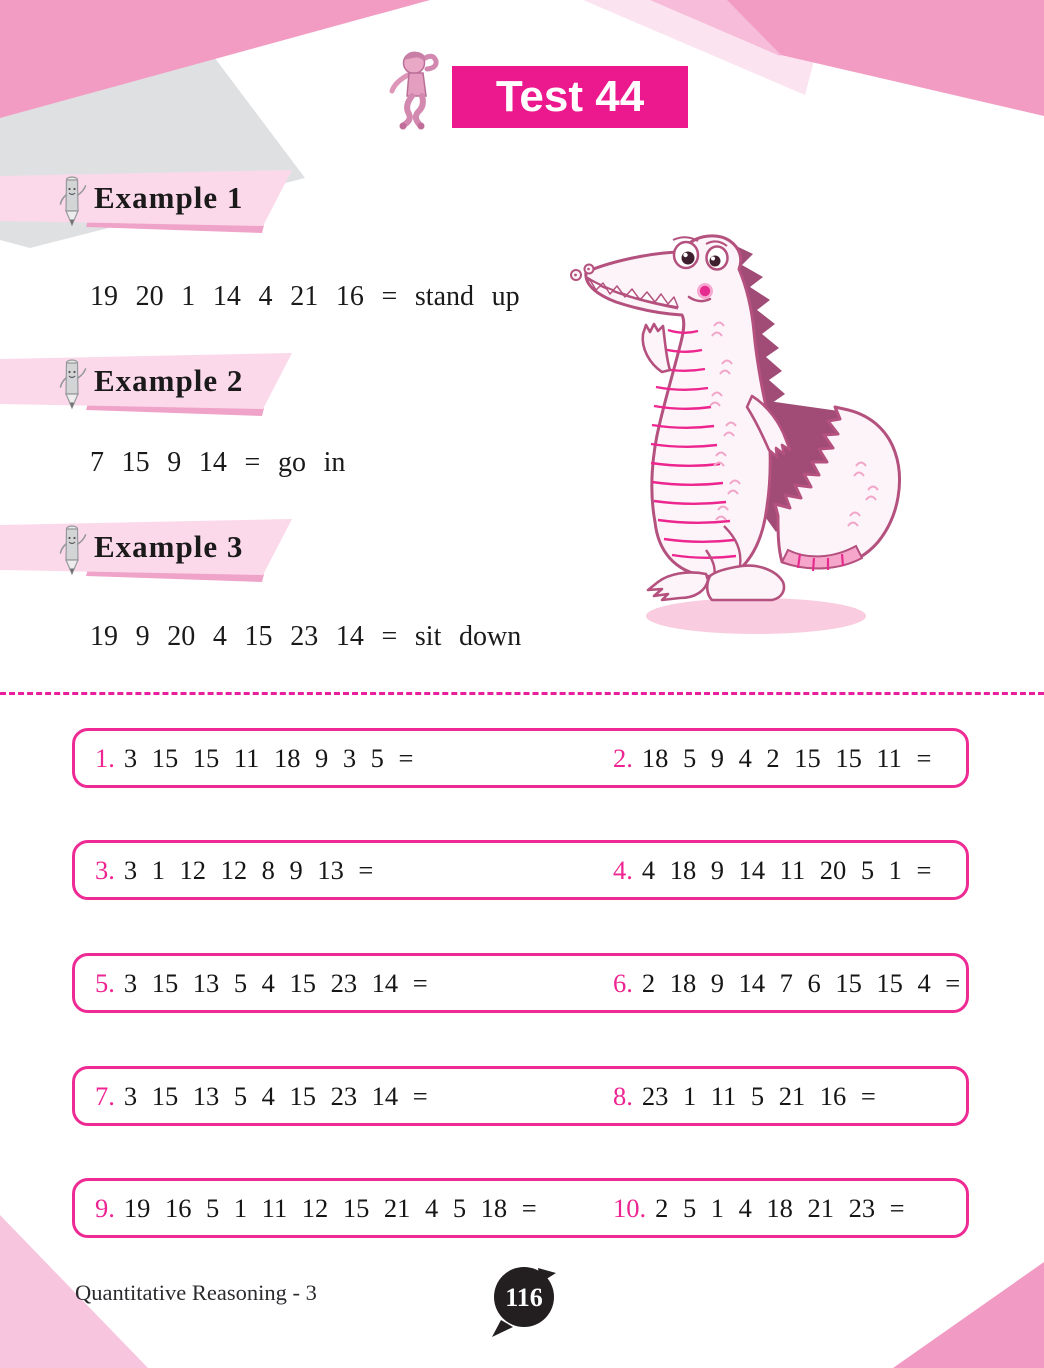 The width and height of the screenshot is (1044, 1368). I want to click on question-6-number: 6., so click(623, 982).